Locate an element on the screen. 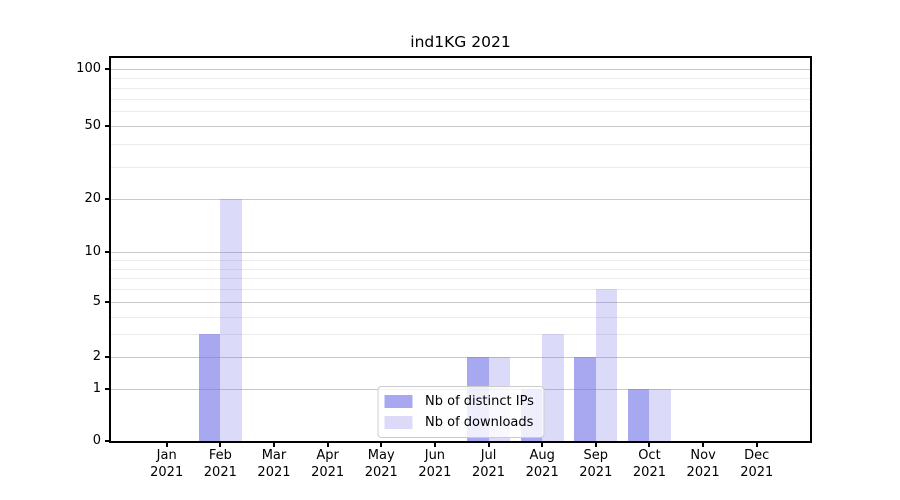  legend-swatch-distinct-ips-icon is located at coordinates (398, 401).